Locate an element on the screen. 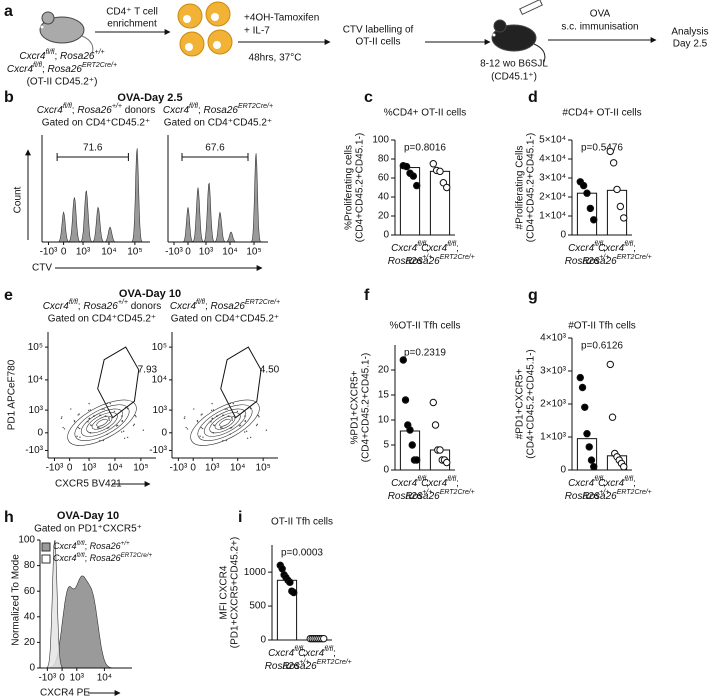  genotype: Rosa26+/+ is located at coordinates (410, 495).